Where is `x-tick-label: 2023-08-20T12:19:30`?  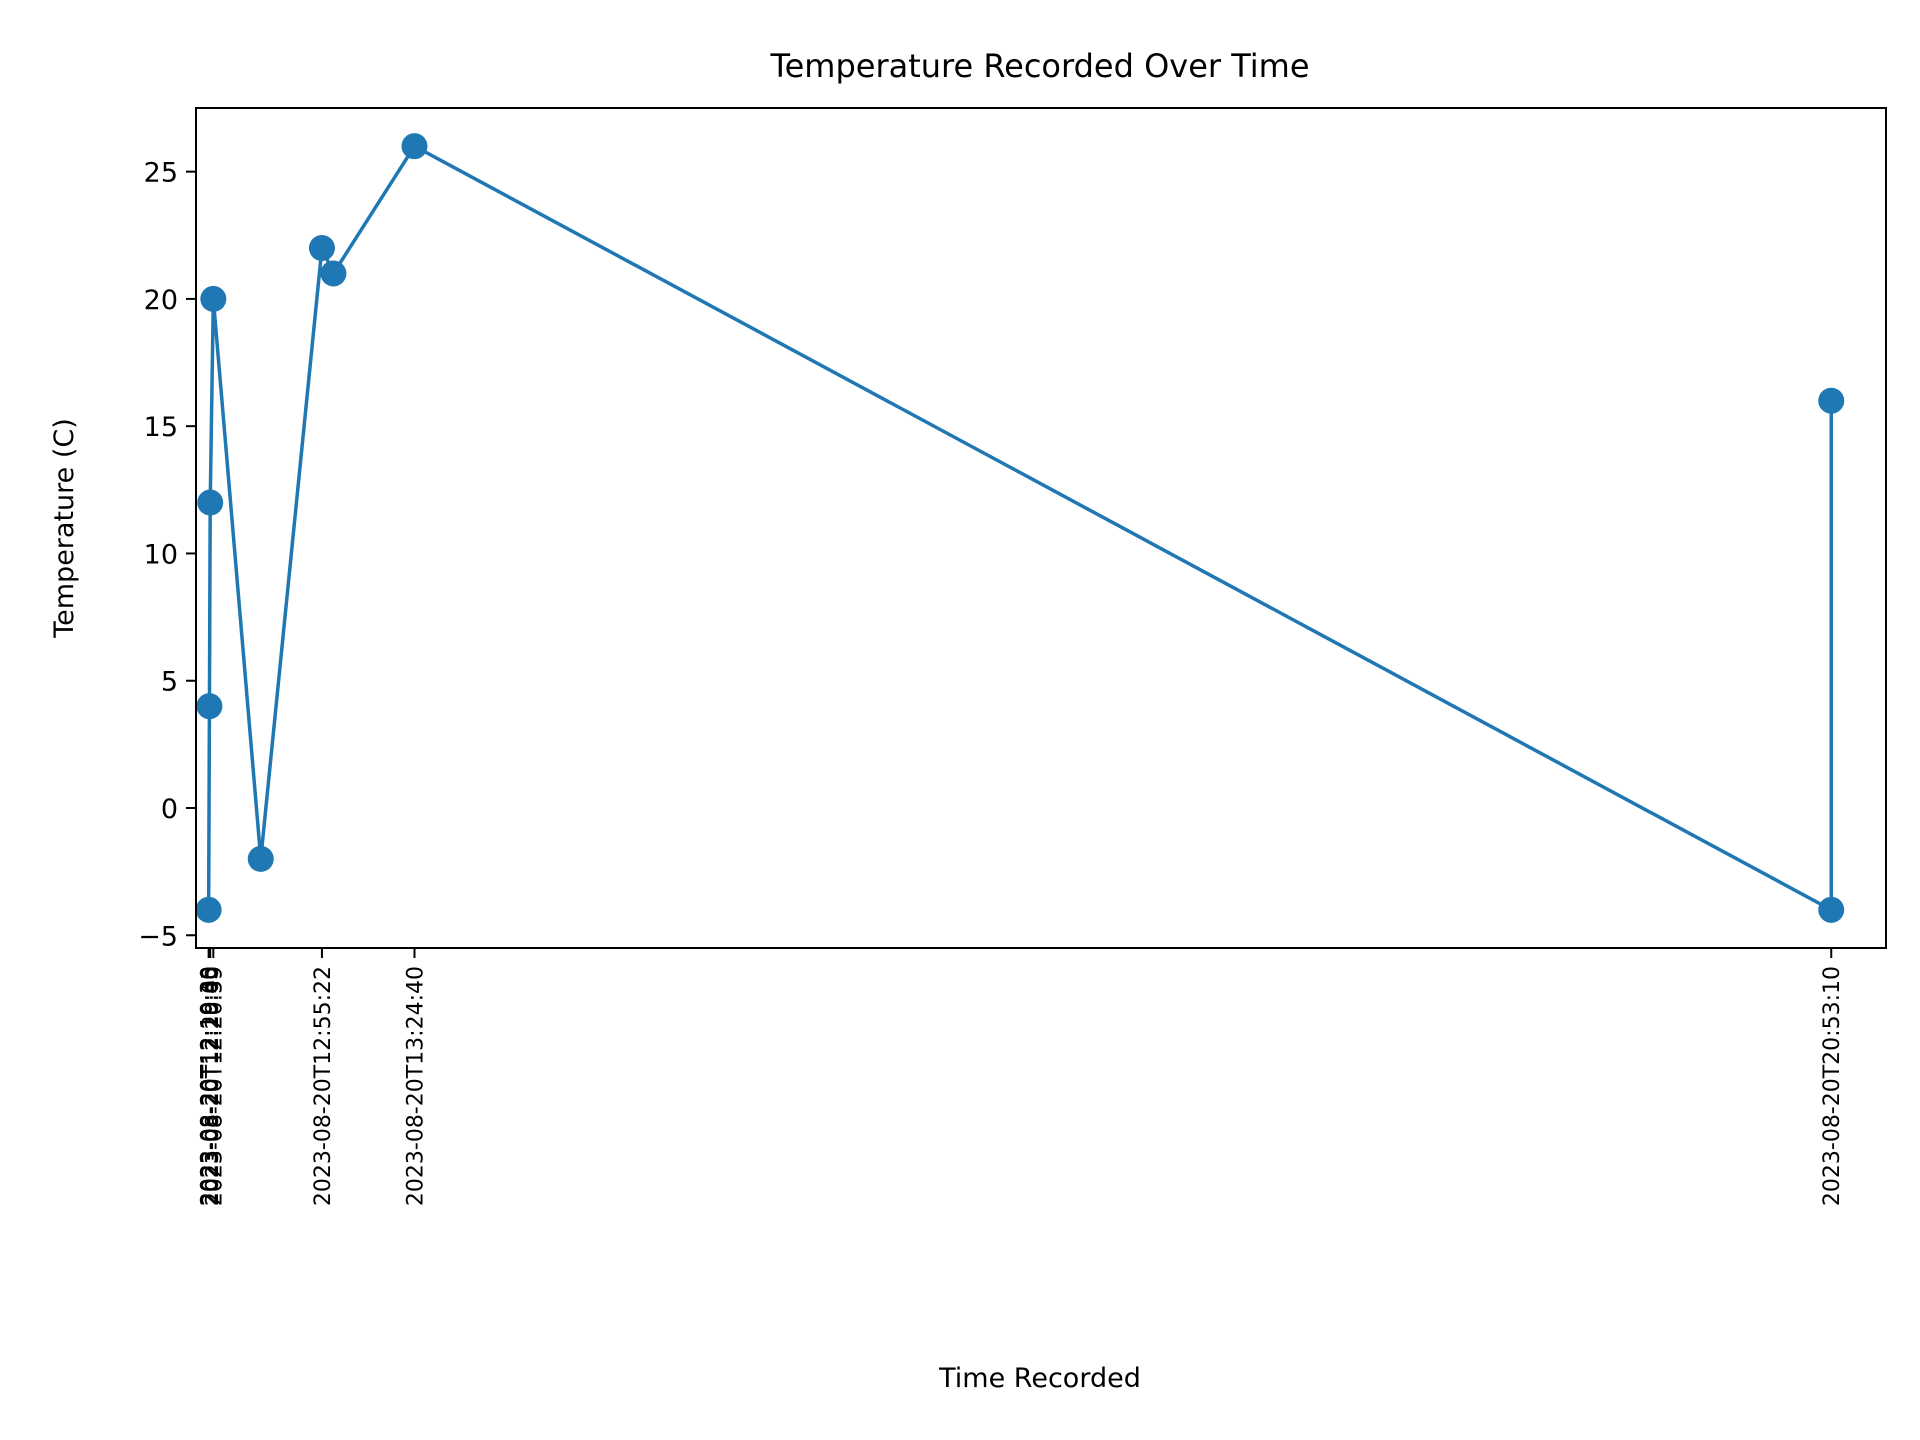 x-tick-label: 2023-08-20T12:19:30 is located at coordinates (210, 1086).